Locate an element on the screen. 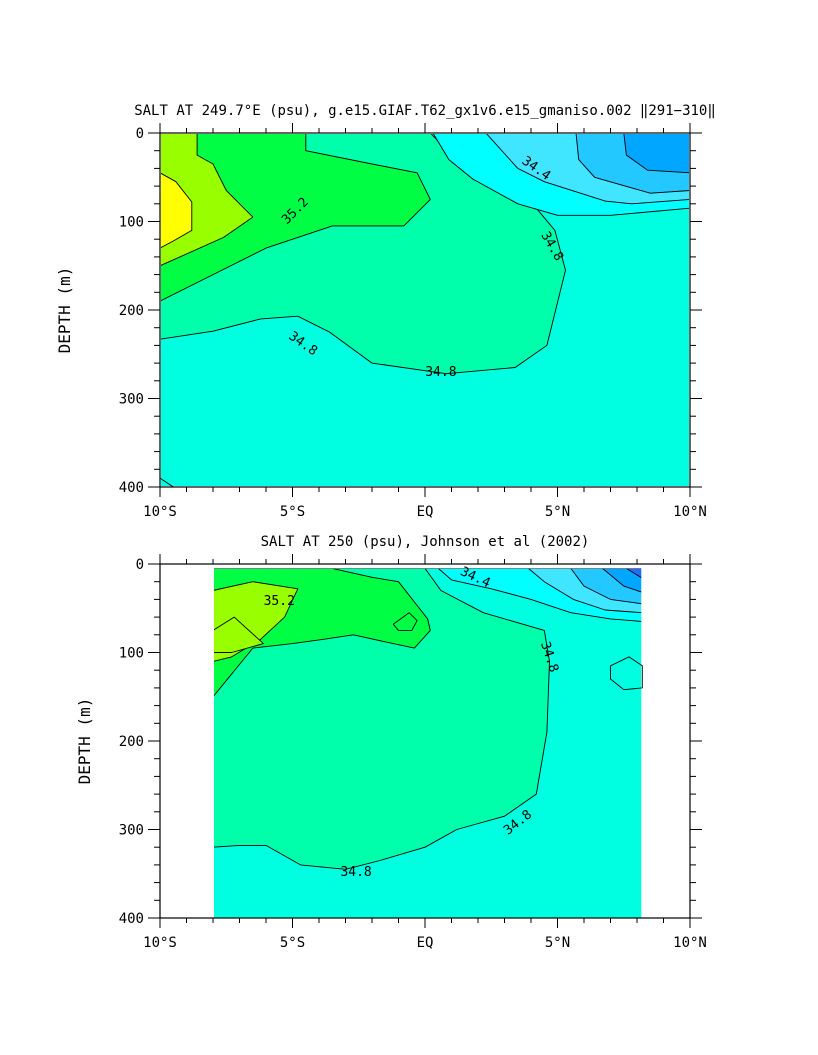 This screenshot has width=818, height=1055. panel-observed-title: SALT AT 250 (psu), Johnson et al (2002) is located at coordinates (425, 542).